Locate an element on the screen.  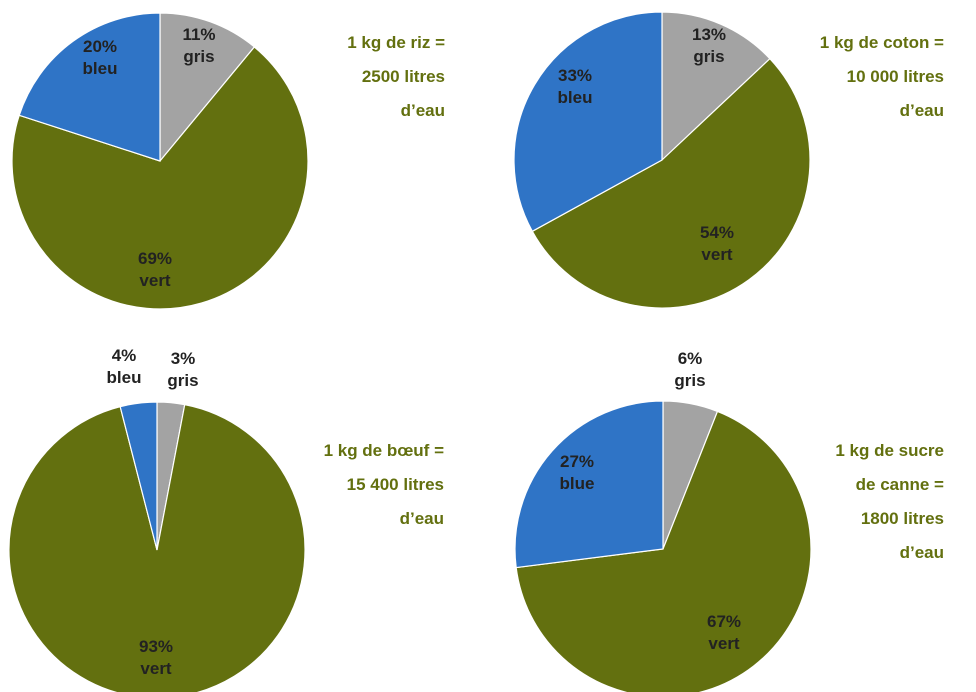
caption-line: 1 kg de coton = is located at coordinates (882, 42).